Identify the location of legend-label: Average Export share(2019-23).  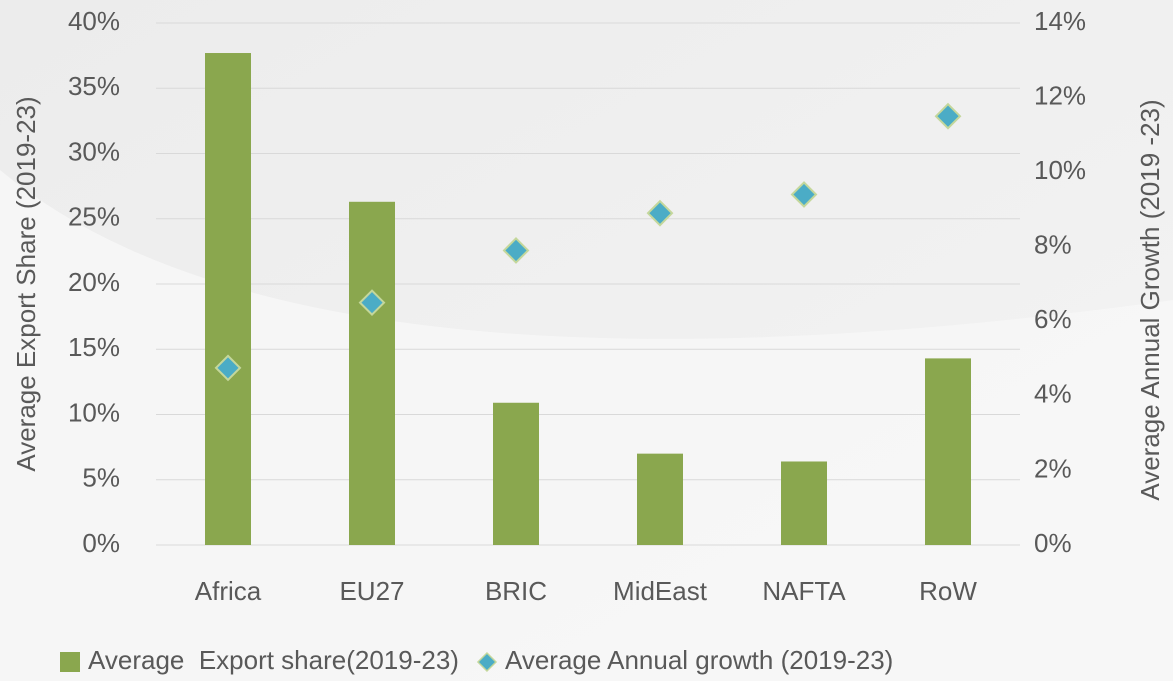
(273, 660).